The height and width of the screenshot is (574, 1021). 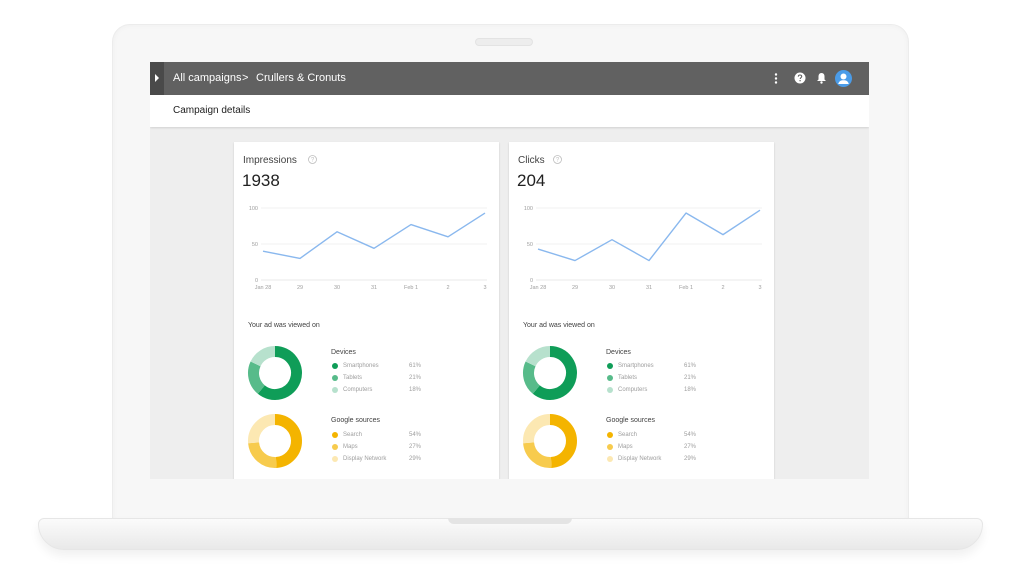 What do you see at coordinates (212, 110) in the screenshot?
I see `page-title: Campaign details` at bounding box center [212, 110].